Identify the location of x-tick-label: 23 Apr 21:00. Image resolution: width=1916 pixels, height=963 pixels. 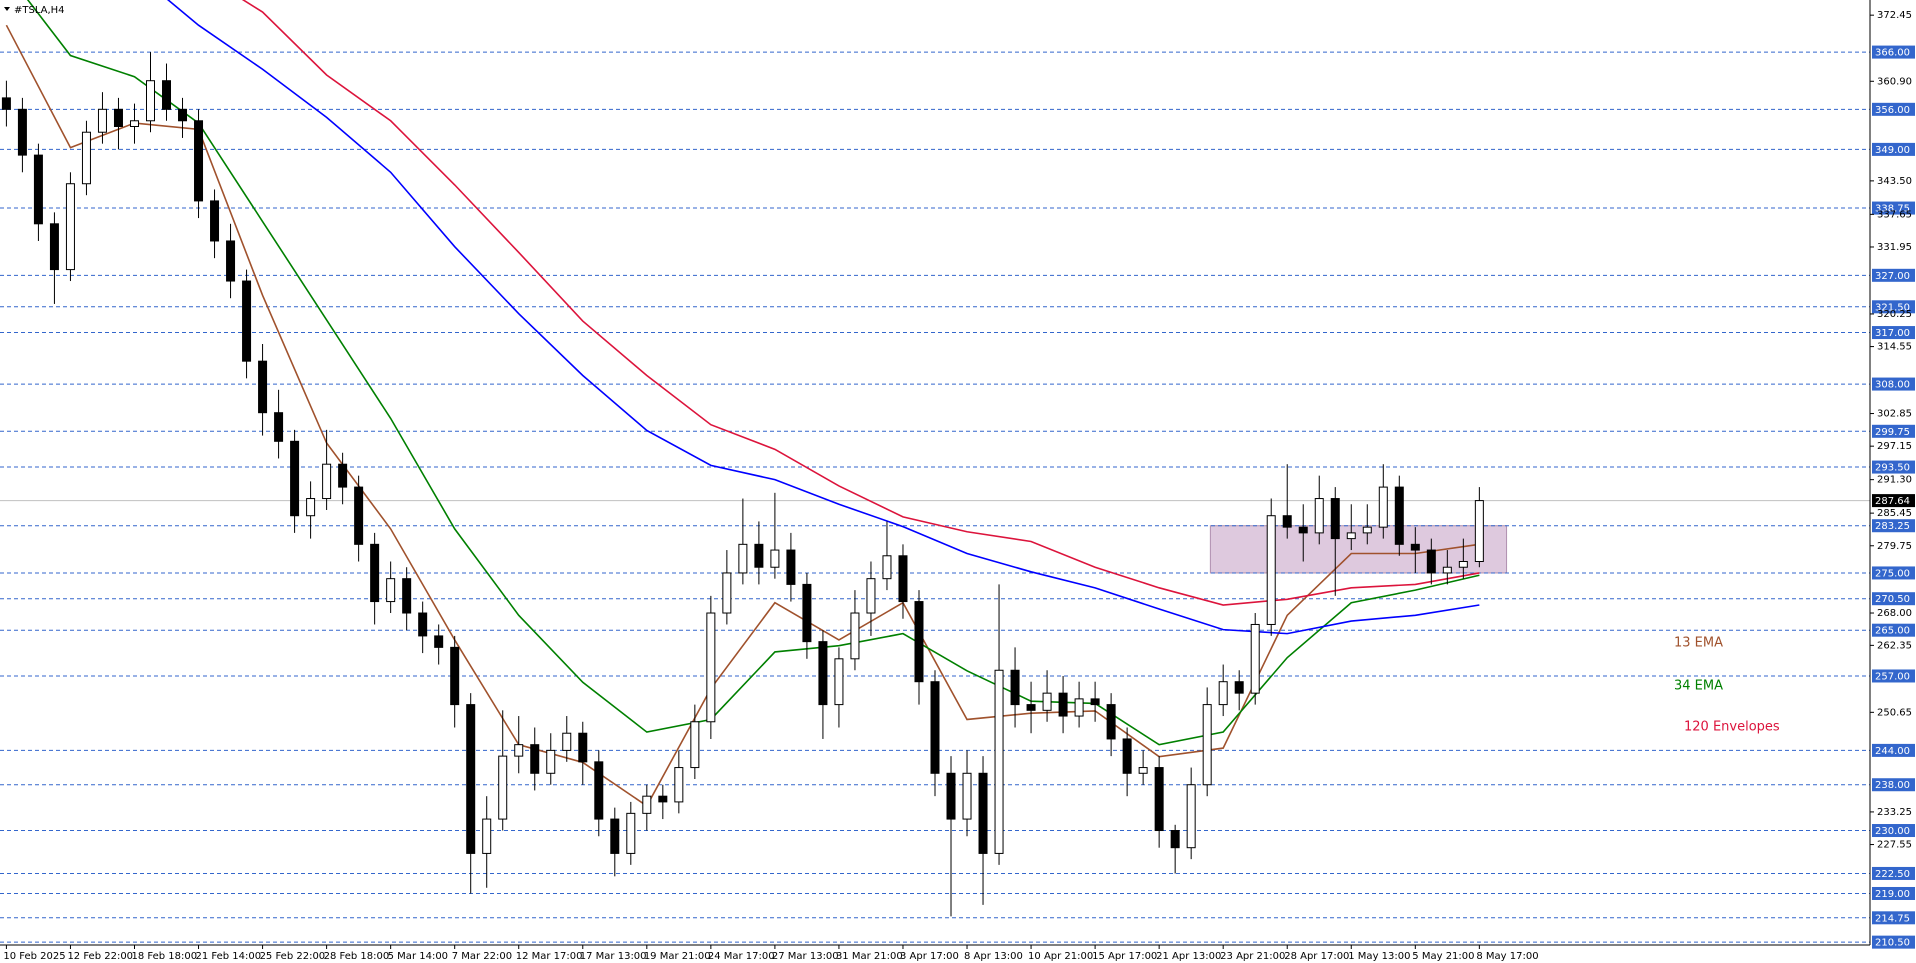
(1252, 956).